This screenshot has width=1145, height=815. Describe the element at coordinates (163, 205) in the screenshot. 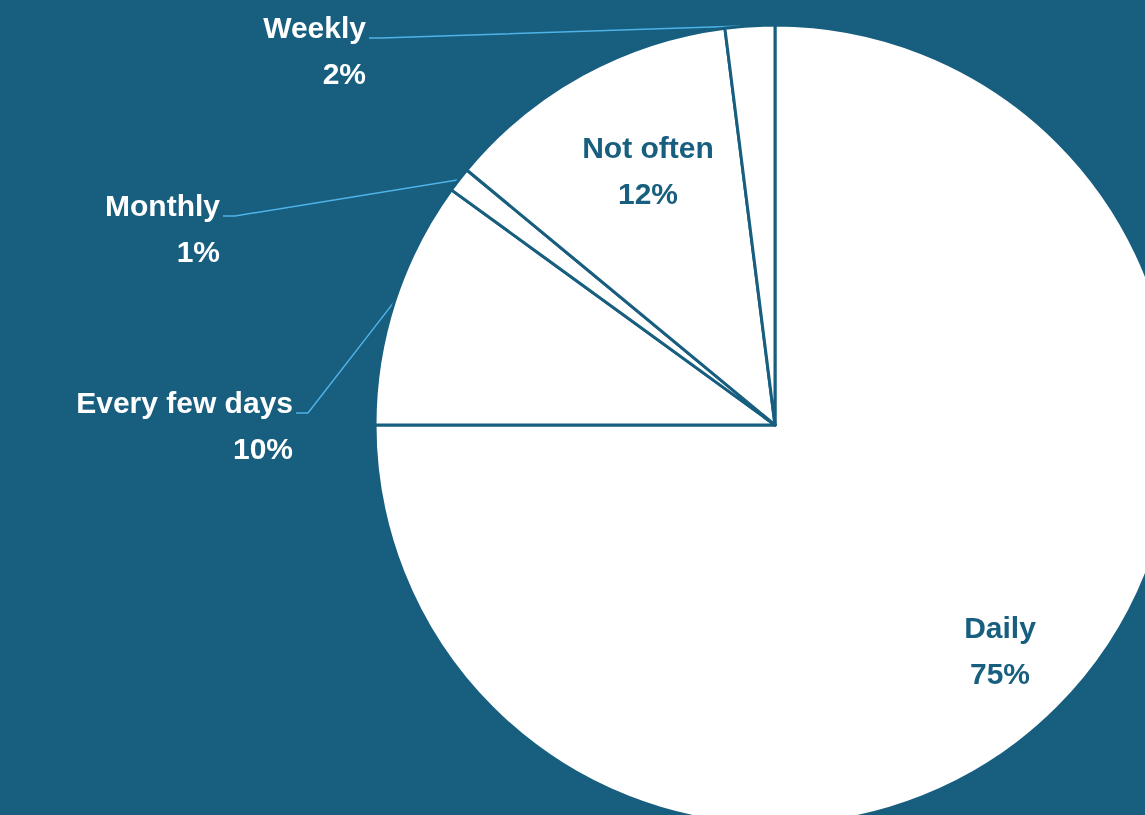

I see `slice-label: Monthly` at that location.